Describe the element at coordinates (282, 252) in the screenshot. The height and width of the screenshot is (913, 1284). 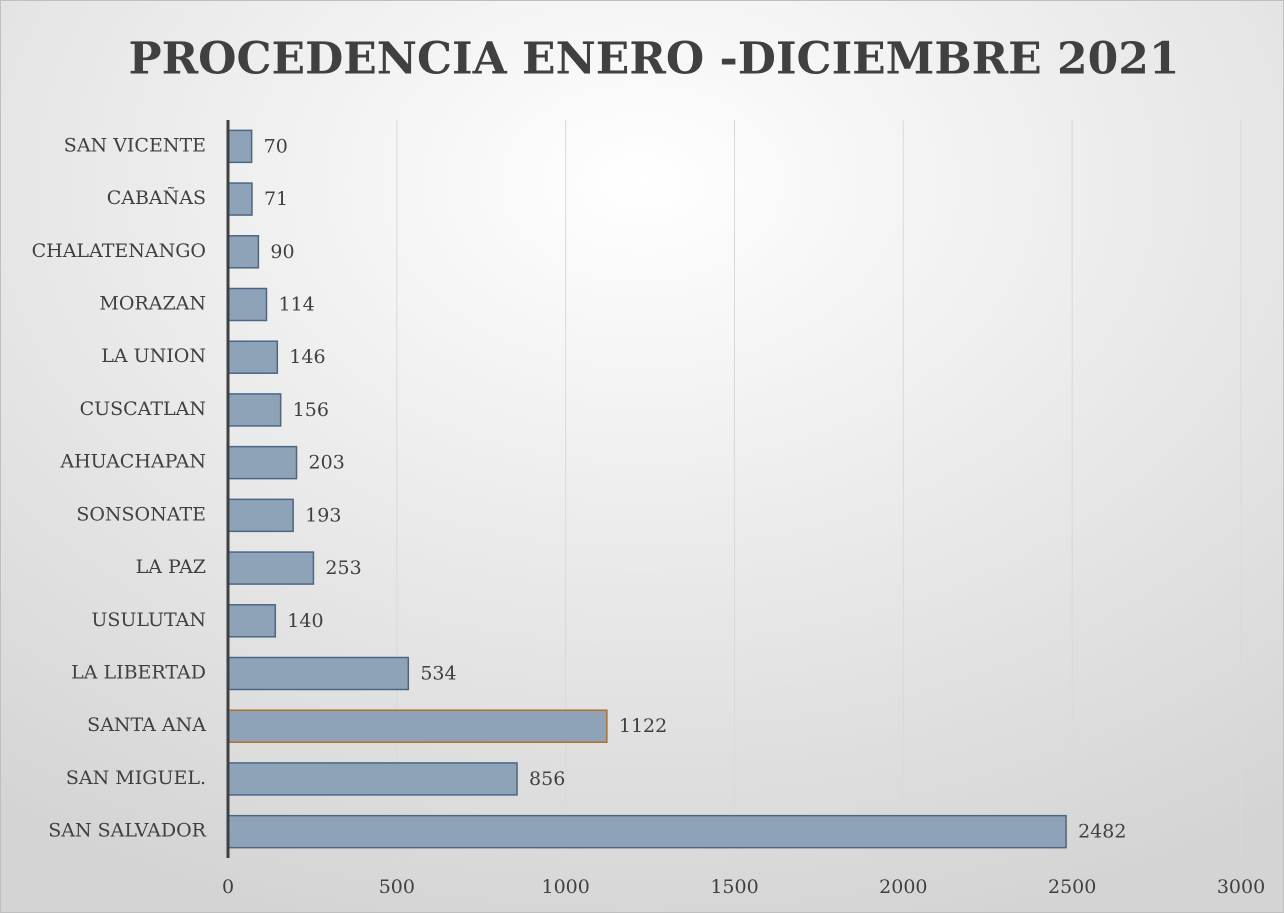
I see `data-label: 90` at that location.